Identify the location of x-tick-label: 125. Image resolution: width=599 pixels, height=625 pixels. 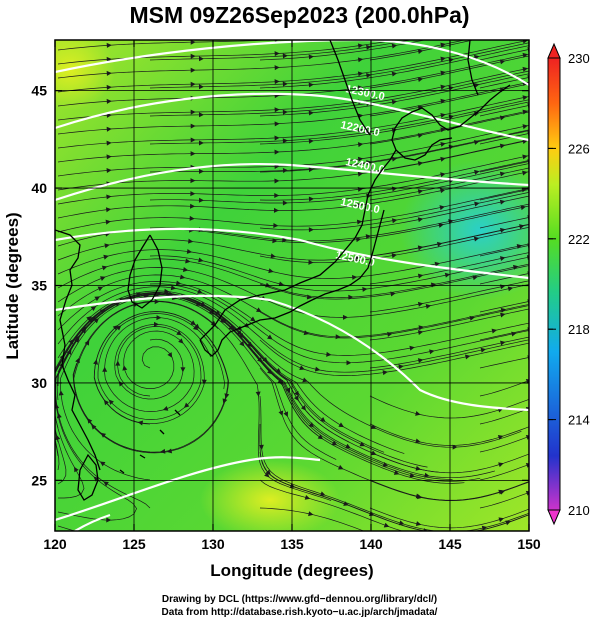
(134, 544).